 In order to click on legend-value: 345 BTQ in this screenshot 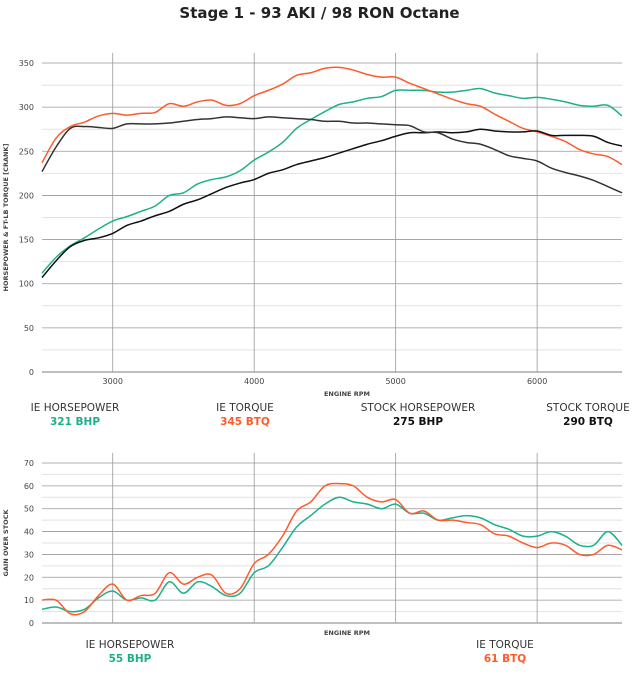, I will do `click(245, 422)`.